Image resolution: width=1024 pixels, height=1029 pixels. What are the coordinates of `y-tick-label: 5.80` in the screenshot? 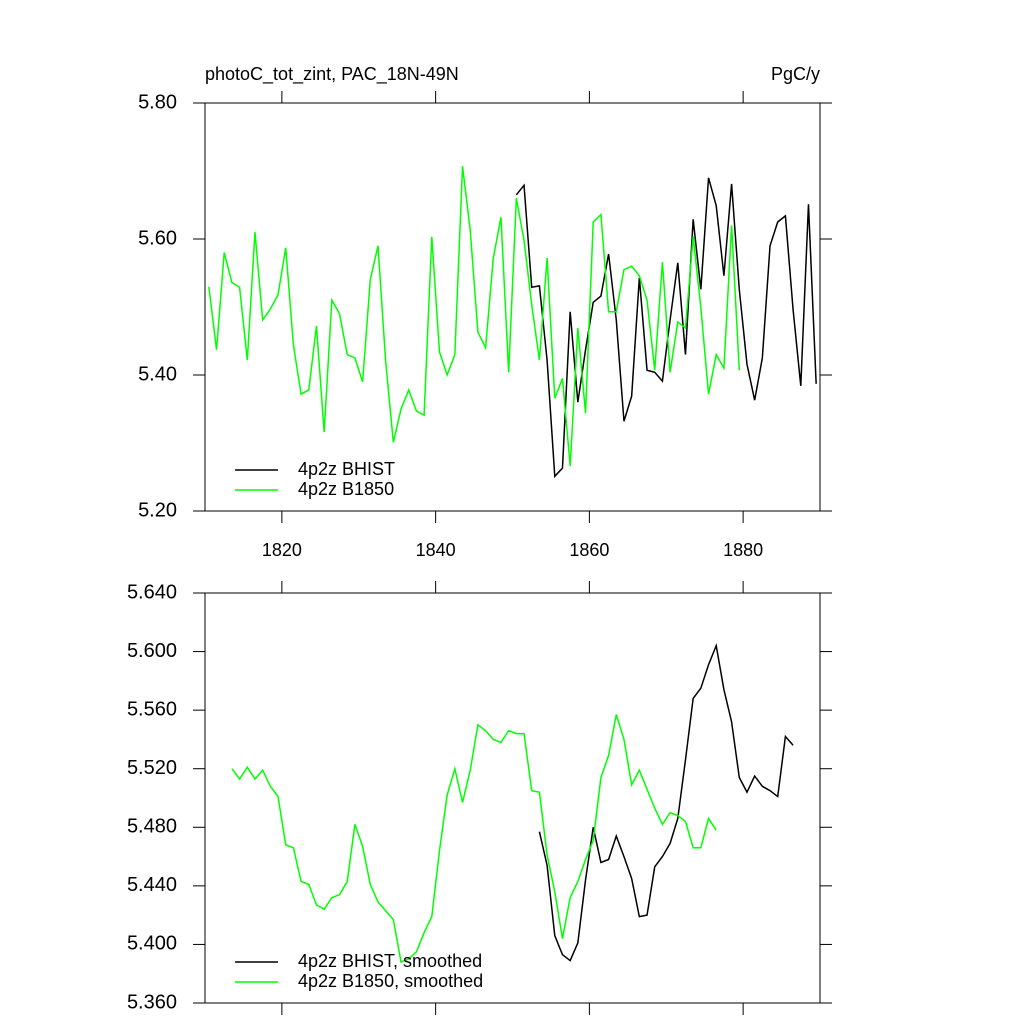 It's located at (157, 102).